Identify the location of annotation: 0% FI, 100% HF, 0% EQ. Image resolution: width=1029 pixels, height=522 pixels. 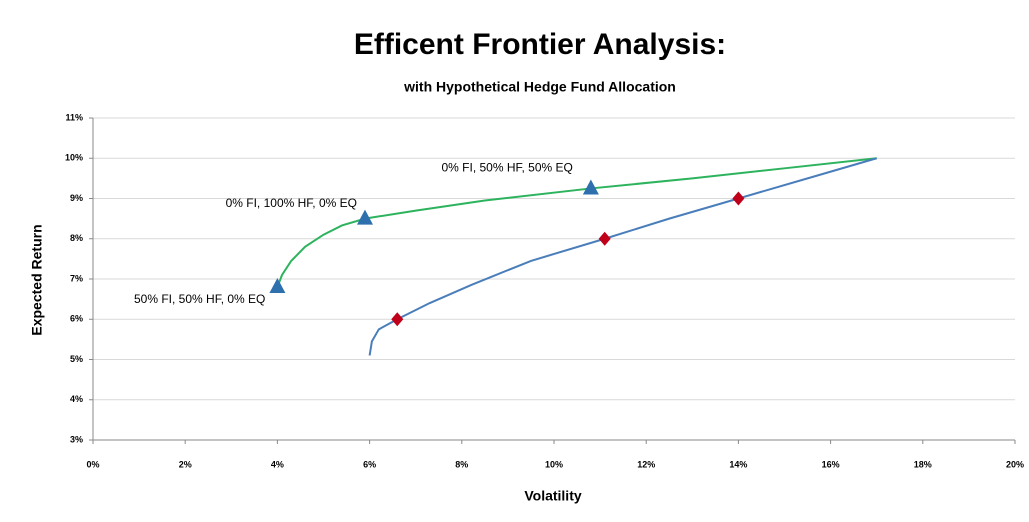
(291, 203).